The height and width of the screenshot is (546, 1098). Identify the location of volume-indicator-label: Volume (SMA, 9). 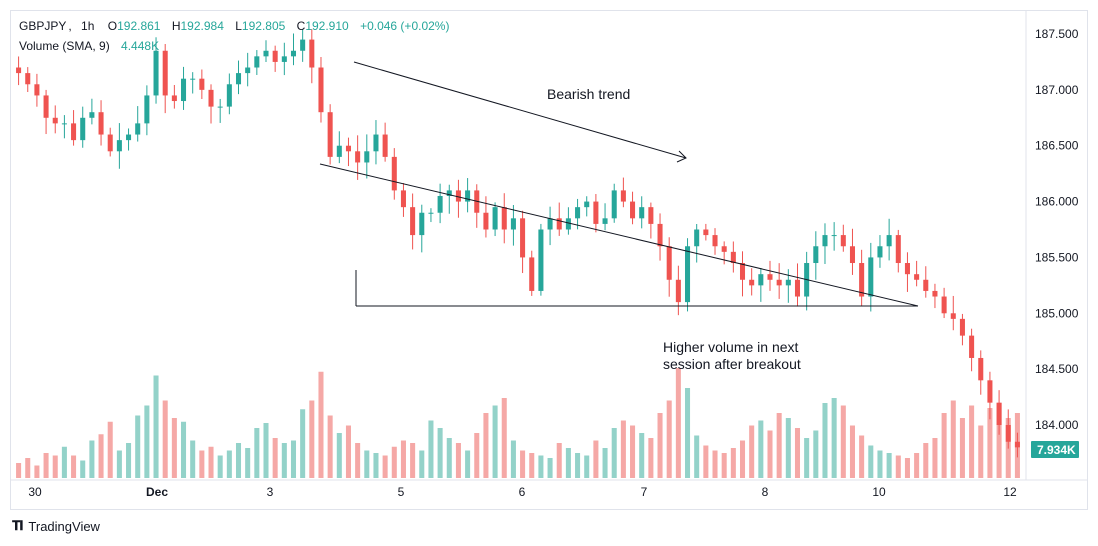
(64, 46).